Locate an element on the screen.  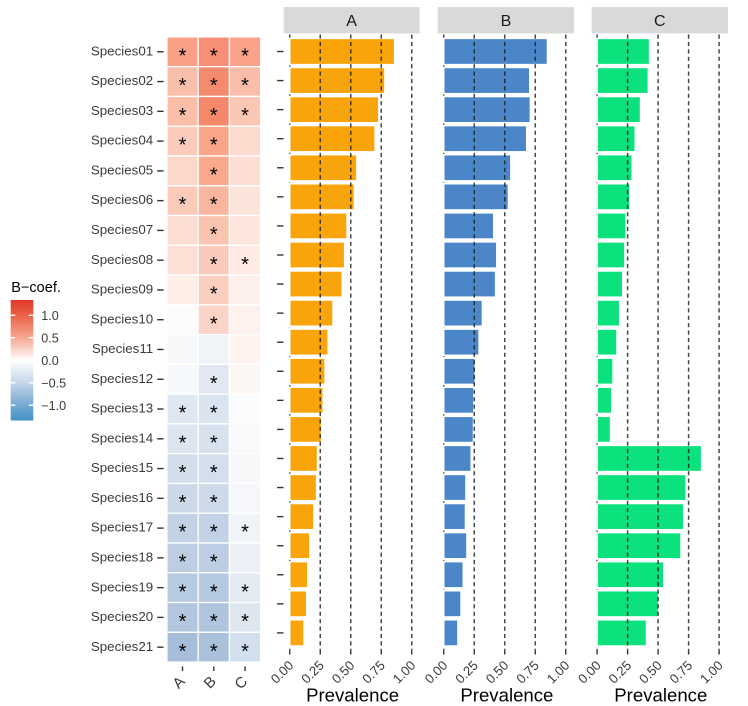
svg-text: Species13 is located at coordinates (122, 408).